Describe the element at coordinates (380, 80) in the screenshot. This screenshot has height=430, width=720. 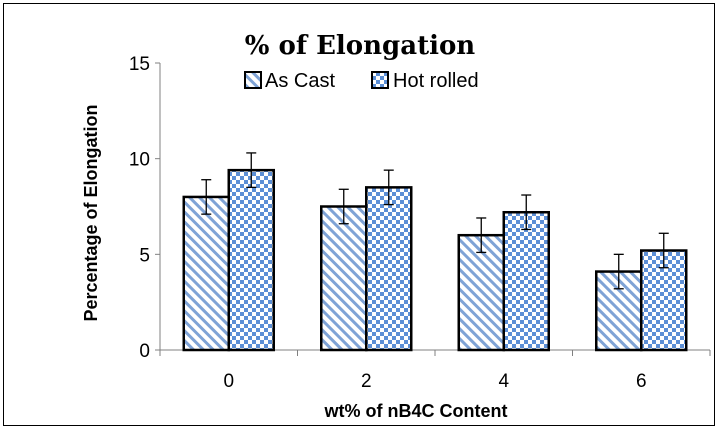
I see `legend-swatch-hot-rolled` at that location.